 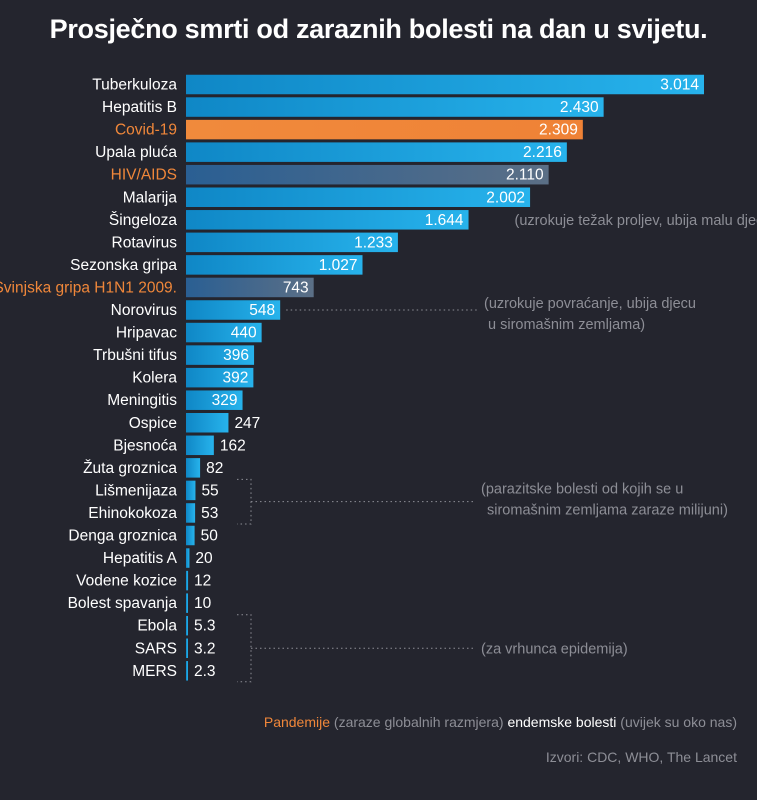 I want to click on bar-upala-plu-a, so click(x=376, y=152).